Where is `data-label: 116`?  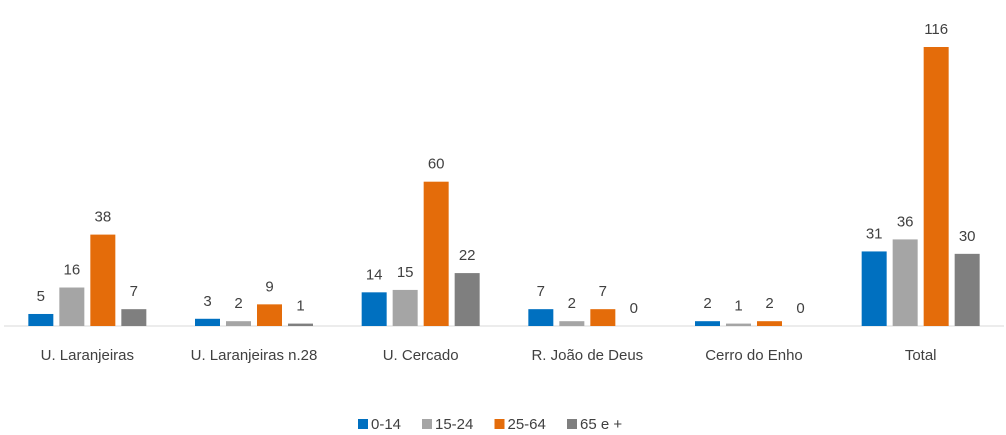 data-label: 116 is located at coordinates (936, 29).